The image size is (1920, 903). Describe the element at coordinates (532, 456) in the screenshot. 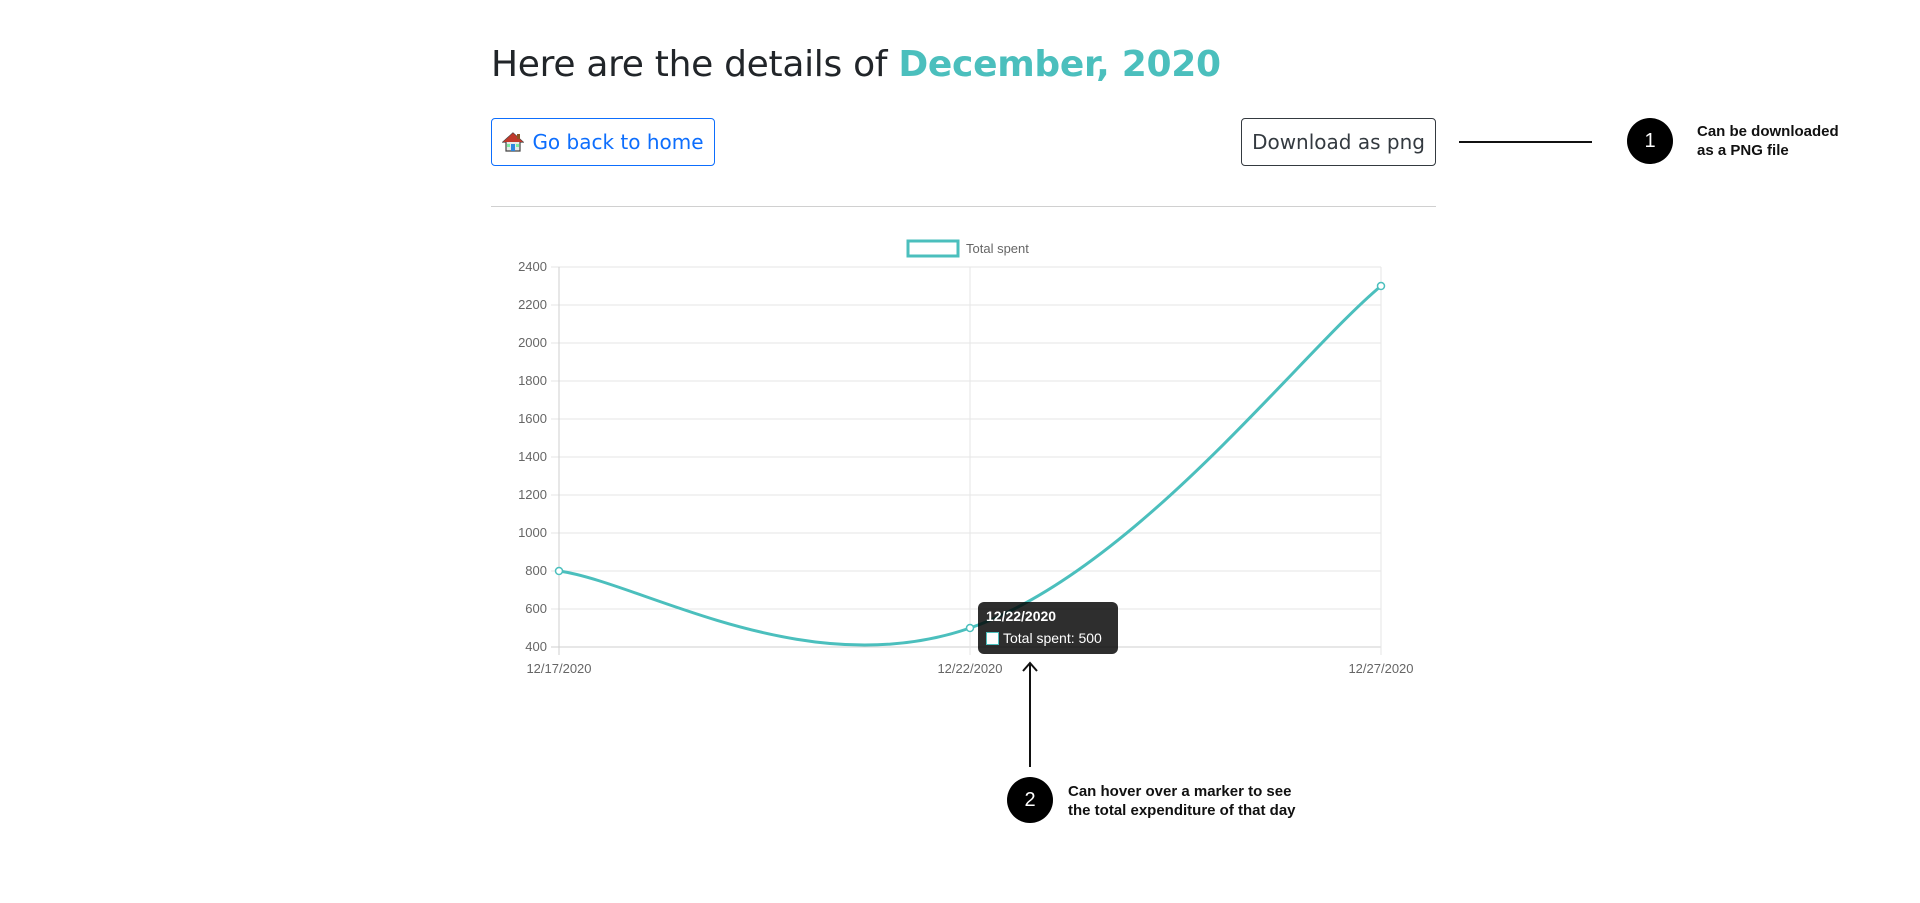

I see `y-tick-label: 1400` at that location.